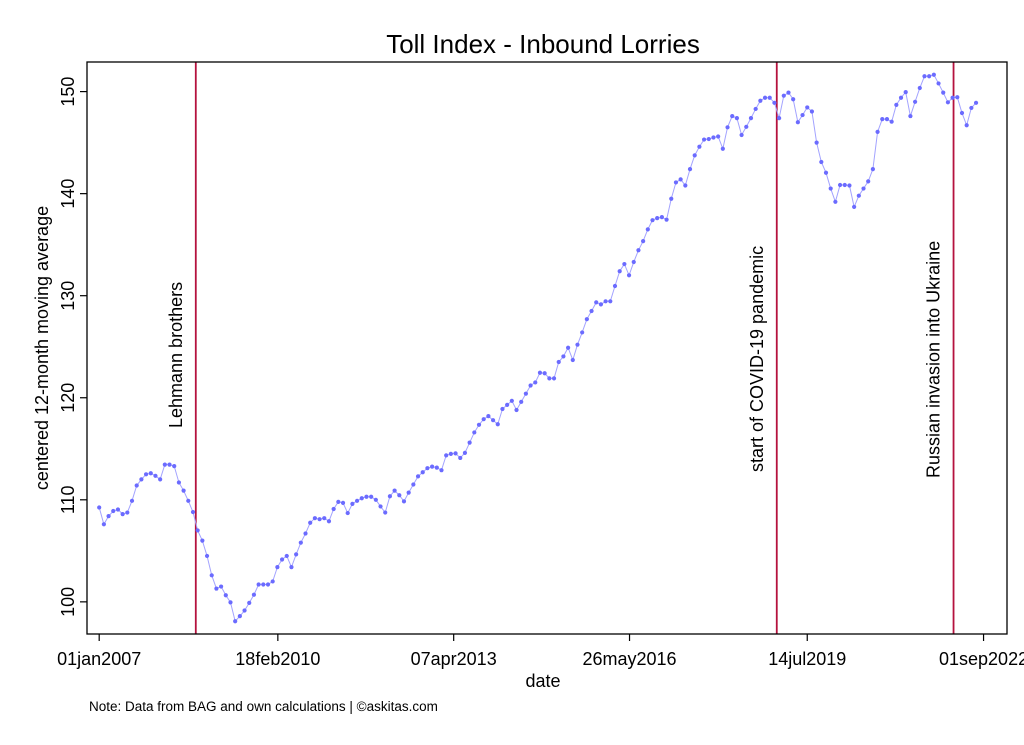 The width and height of the screenshot is (1024, 745). I want to click on y-tick-label: 100, so click(68, 602).